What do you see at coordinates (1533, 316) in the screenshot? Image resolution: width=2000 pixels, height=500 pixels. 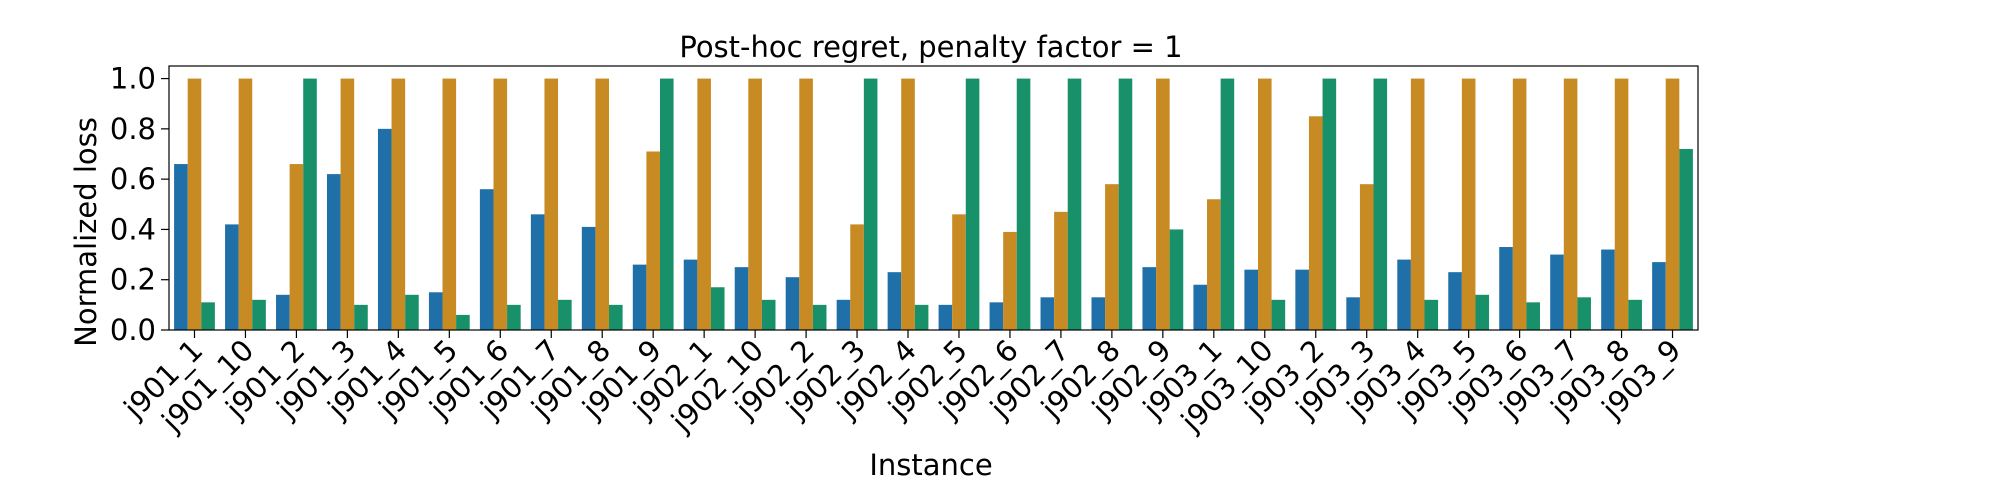 I see `bar-j903_6-s3` at bounding box center [1533, 316].